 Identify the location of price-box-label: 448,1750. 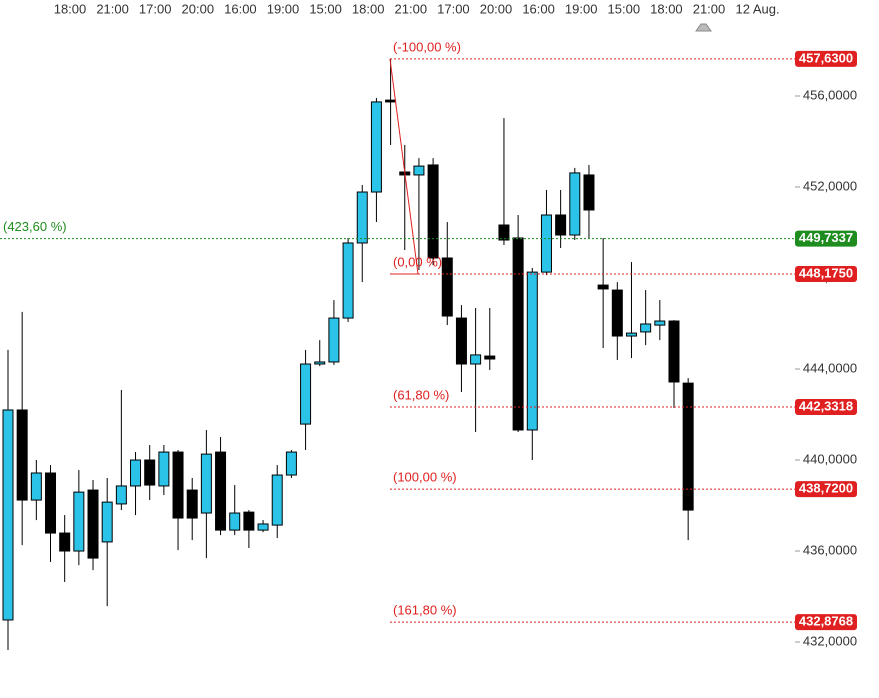
(826, 272).